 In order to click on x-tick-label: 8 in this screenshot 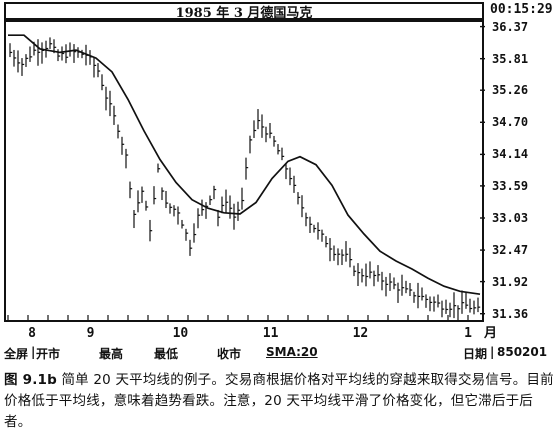, I will do `click(32, 333)`.